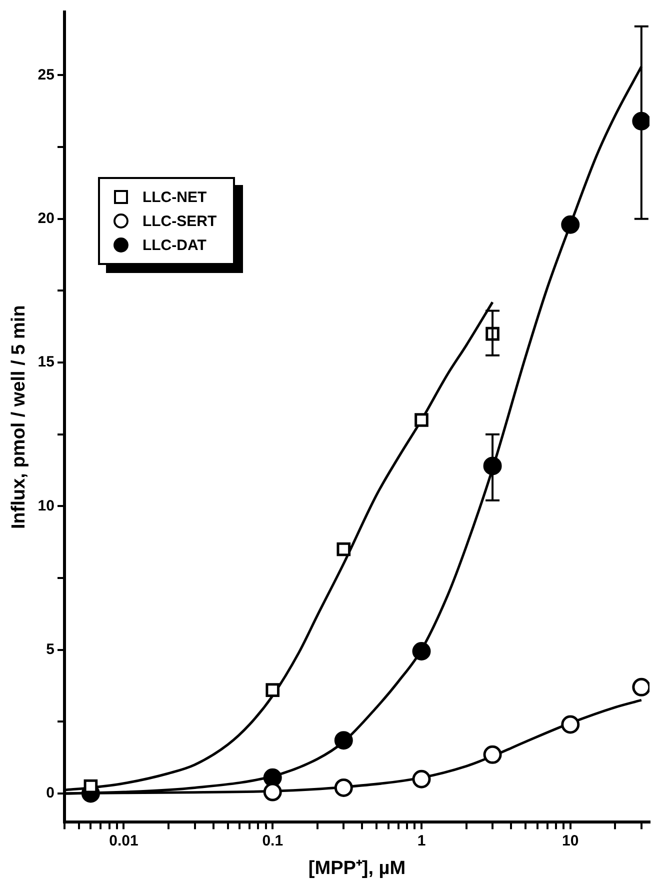 The width and height of the screenshot is (660, 888). I want to click on y-axis-title: Influx, pmol / well / 5 min, so click(19, 417).